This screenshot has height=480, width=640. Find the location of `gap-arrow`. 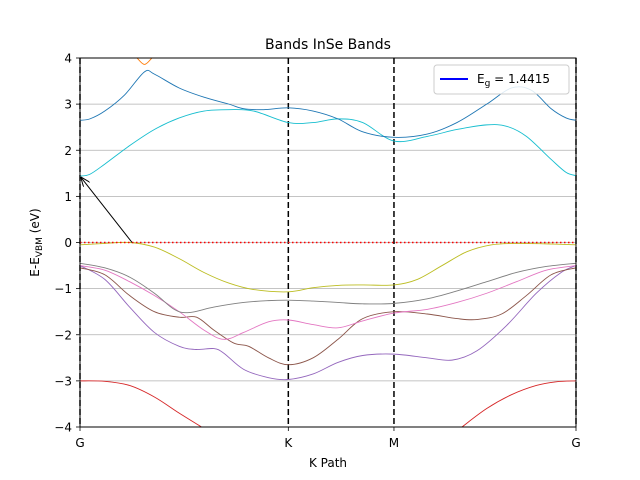

gap-arrow is located at coordinates (107, 210).